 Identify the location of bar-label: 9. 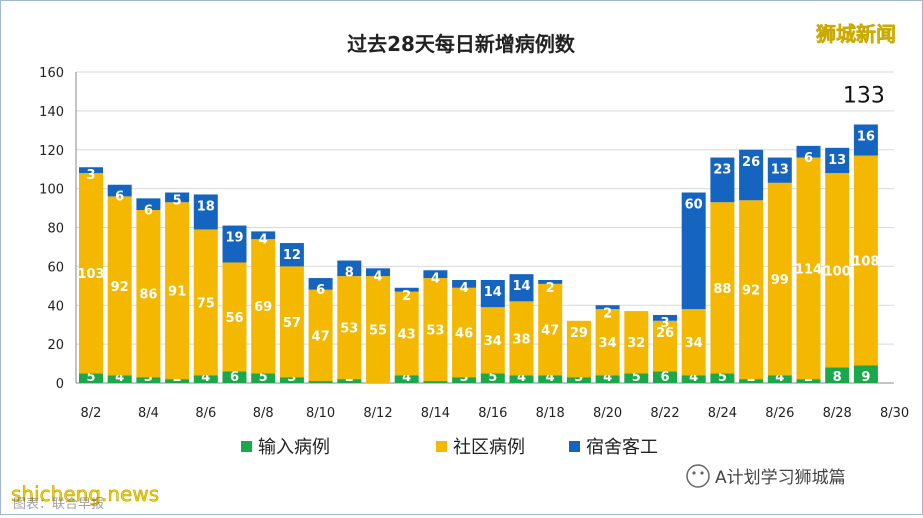
(865, 377).